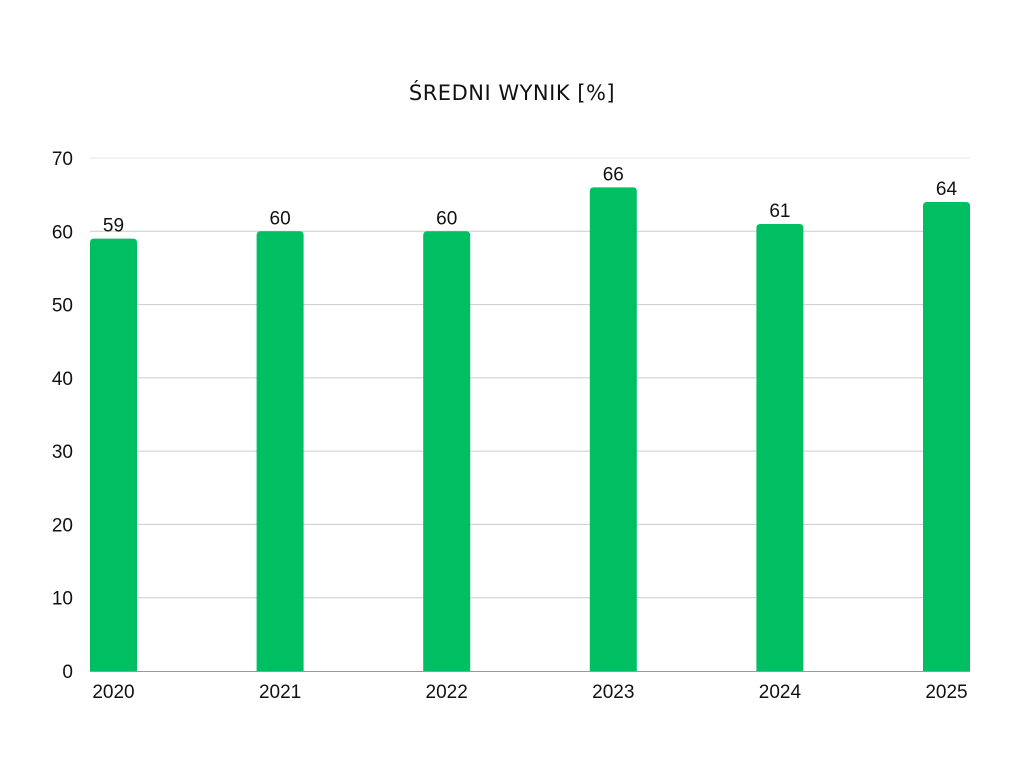 Image resolution: width=1024 pixels, height=768 pixels. What do you see at coordinates (613, 692) in the screenshot?
I see `x-tick-label: 2023` at bounding box center [613, 692].